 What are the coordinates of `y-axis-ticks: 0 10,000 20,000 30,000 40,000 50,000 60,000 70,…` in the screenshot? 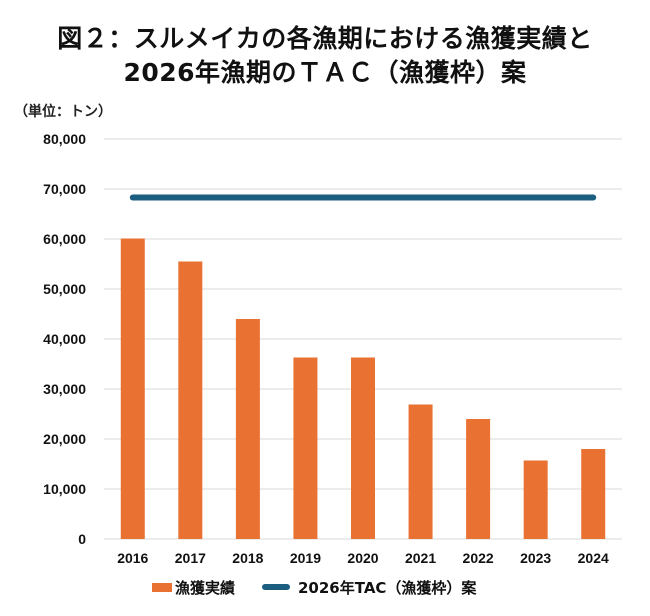 It's located at (64, 339).